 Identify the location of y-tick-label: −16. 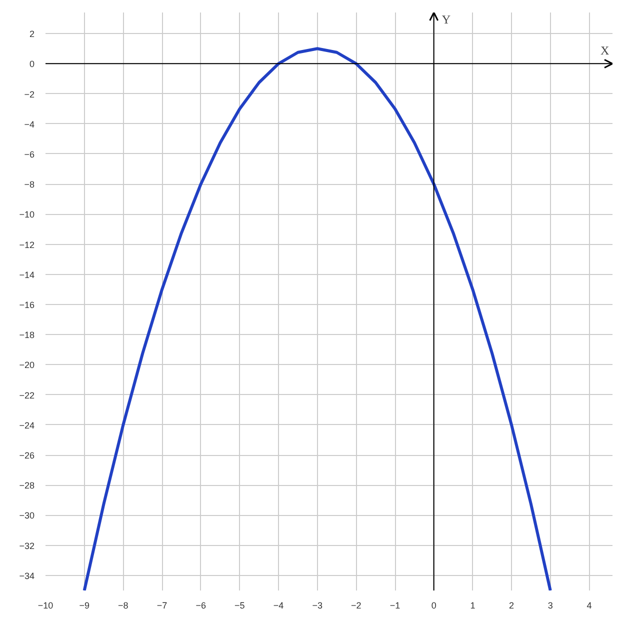
(27, 305).